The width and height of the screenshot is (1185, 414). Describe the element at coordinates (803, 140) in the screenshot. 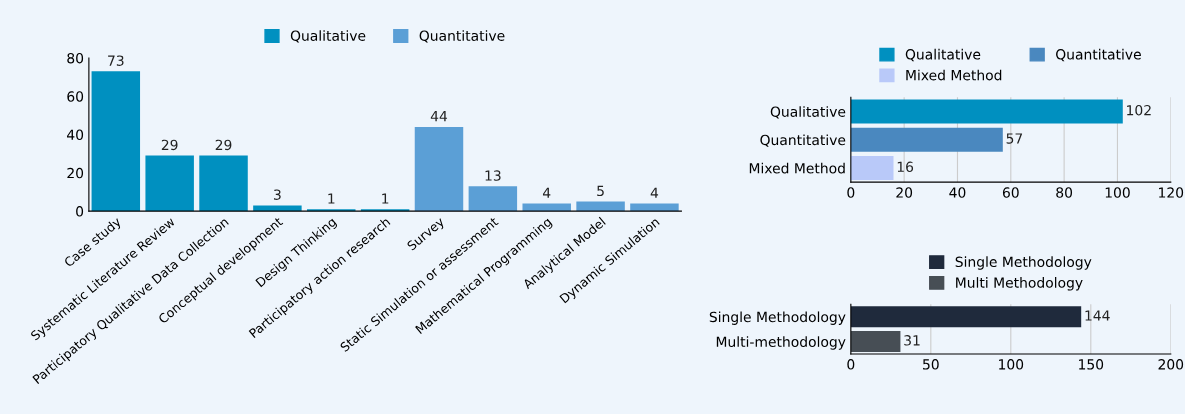

I see `y-tick-label: Quantitative` at that location.